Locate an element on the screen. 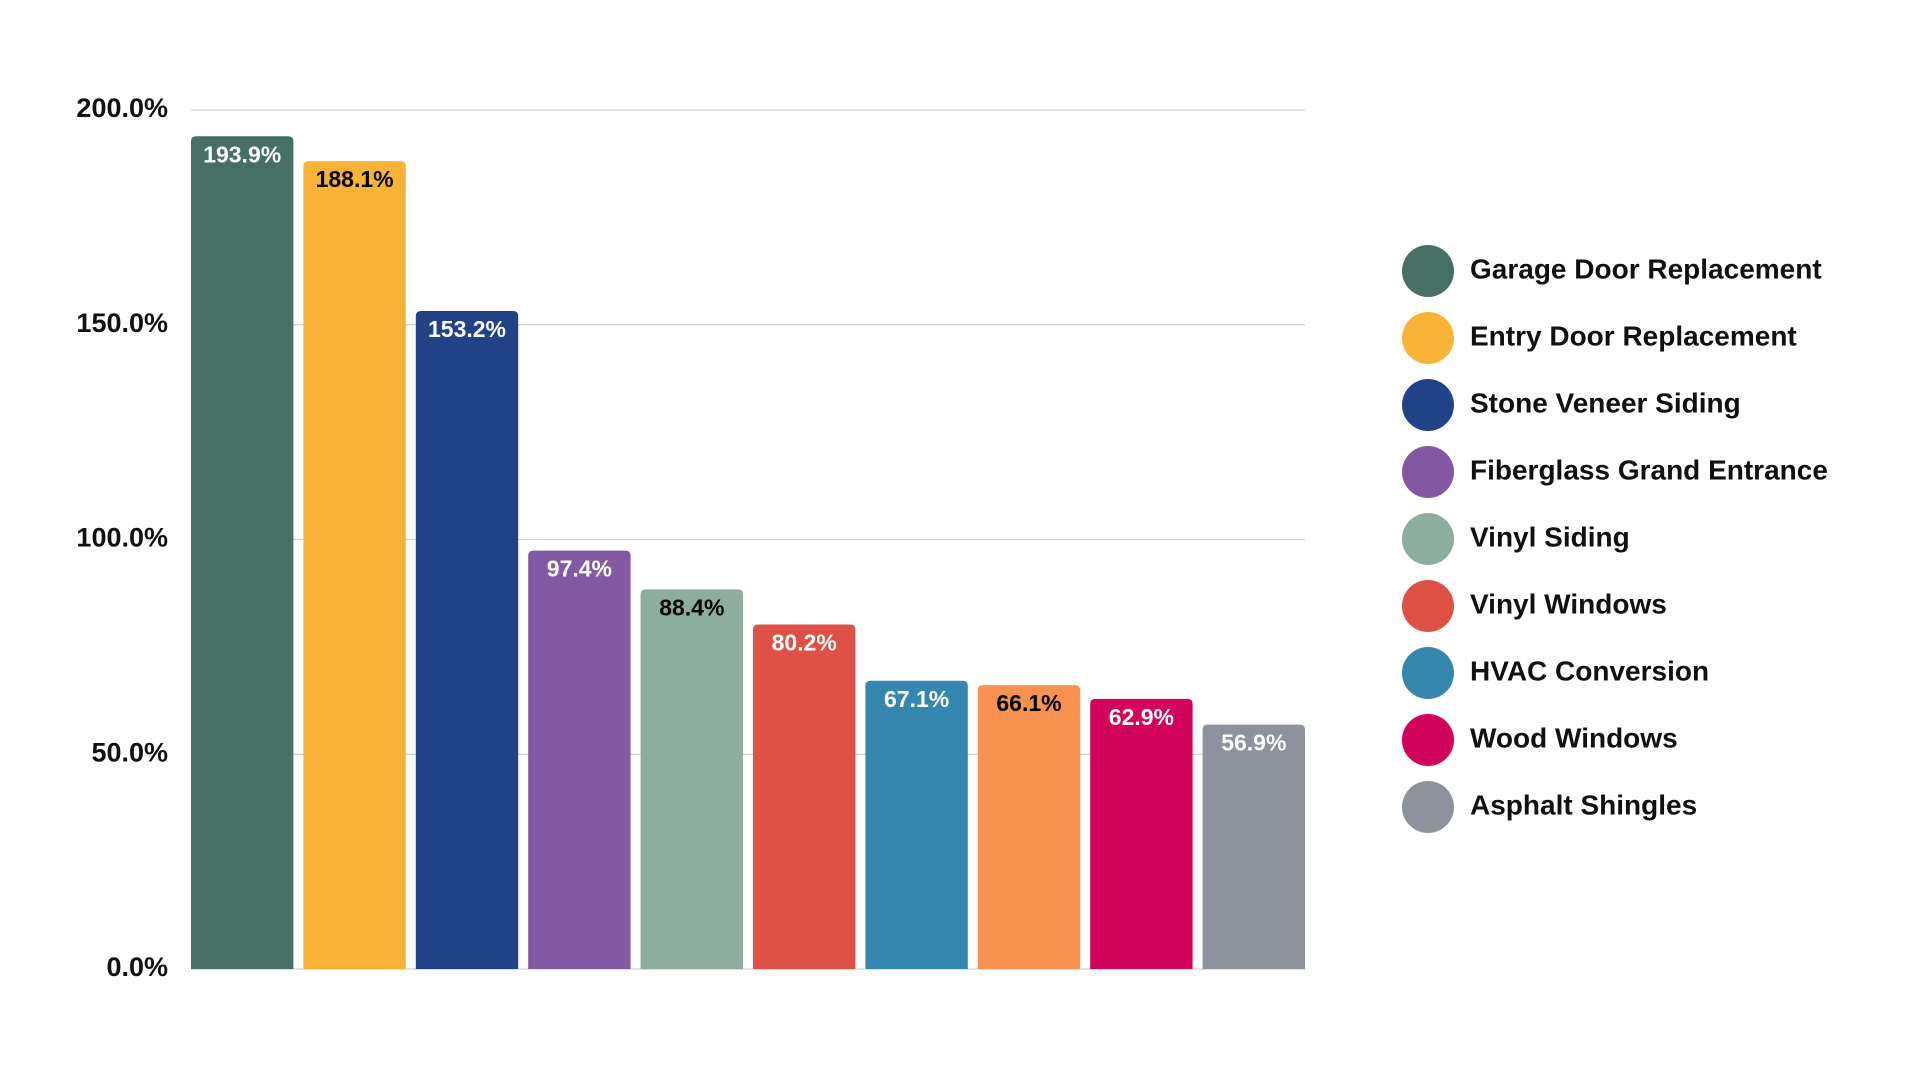 This screenshot has width=1920, height=1080. legend-label: Asphalt Shingles is located at coordinates (1583, 804).